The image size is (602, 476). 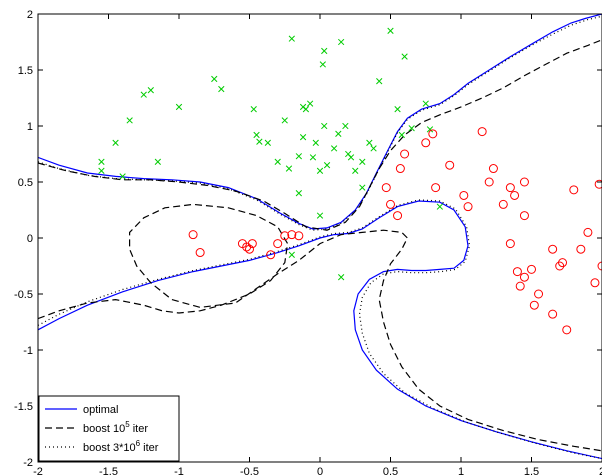 What do you see at coordinates (320, 471) in the screenshot?
I see `x-tick-label: 0` at bounding box center [320, 471].